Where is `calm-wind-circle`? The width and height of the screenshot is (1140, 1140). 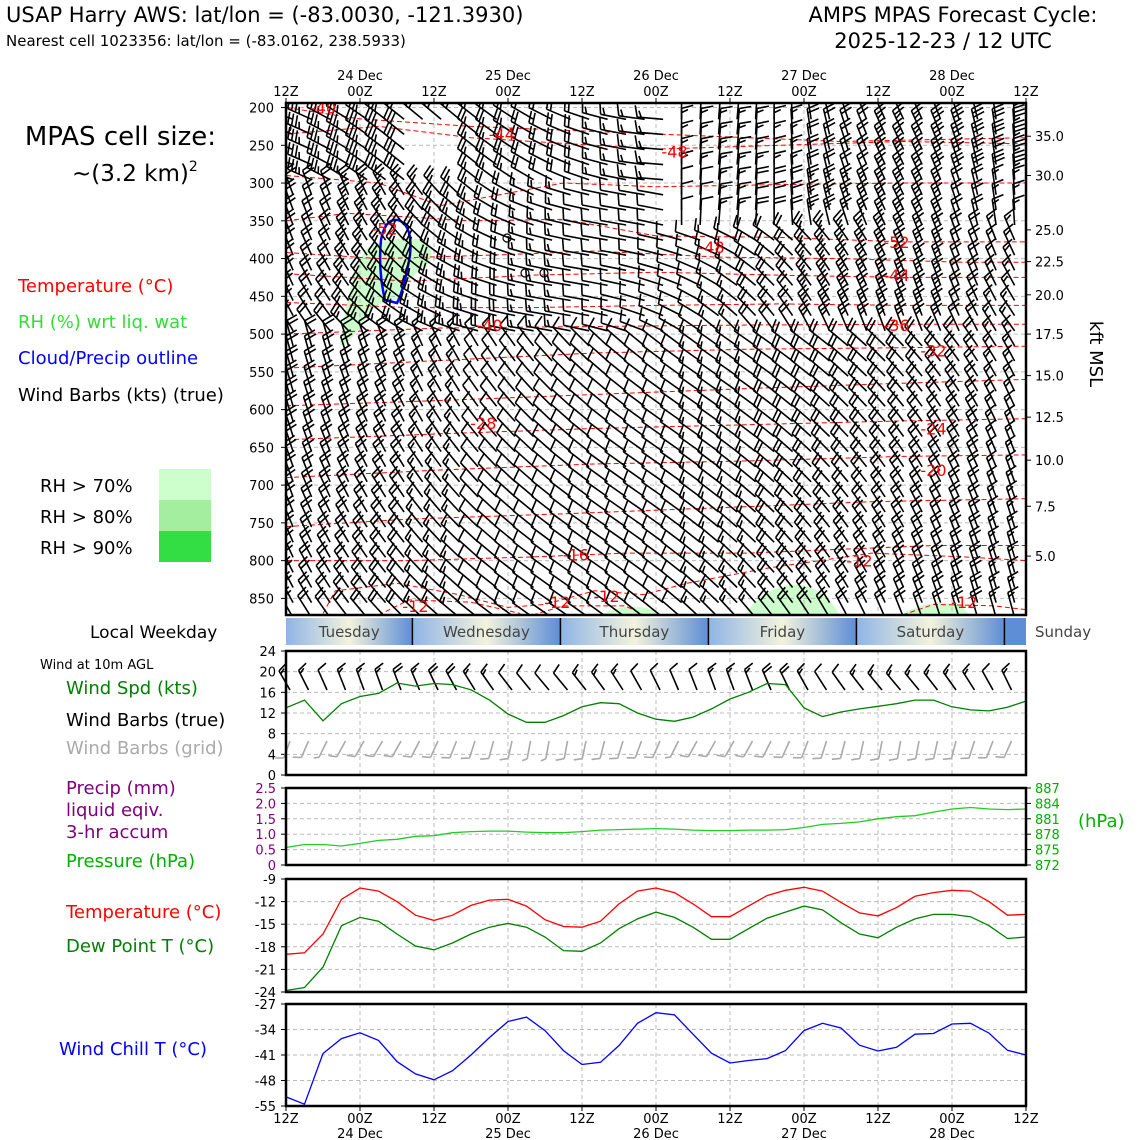
calm-wind-circle is located at coordinates (544, 273).